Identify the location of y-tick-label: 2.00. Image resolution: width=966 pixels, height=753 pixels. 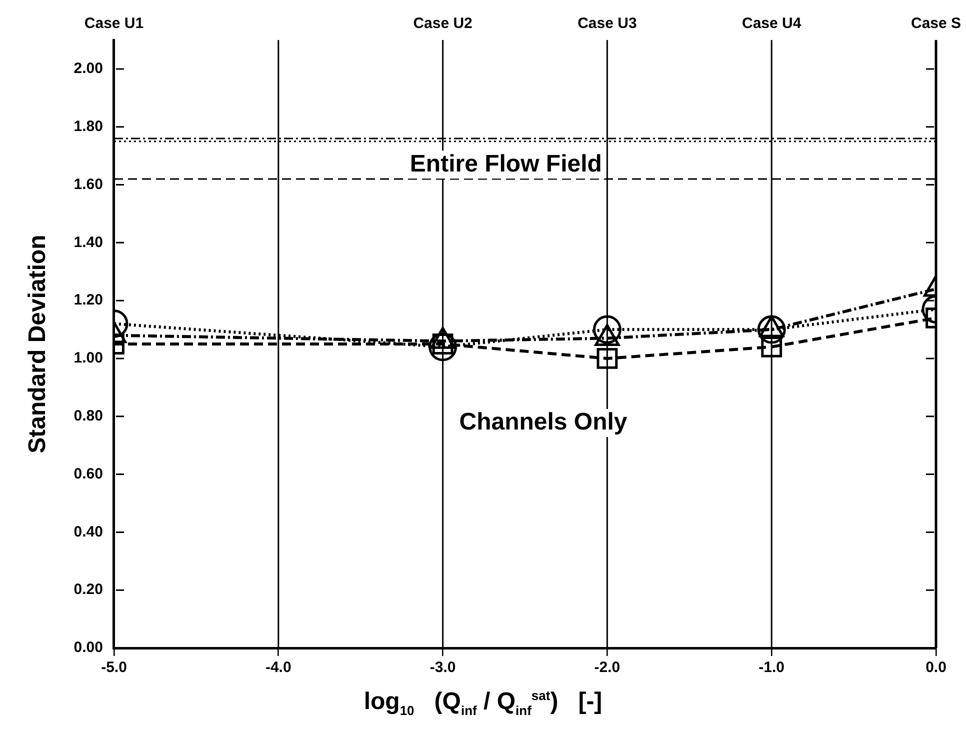
(88, 69).